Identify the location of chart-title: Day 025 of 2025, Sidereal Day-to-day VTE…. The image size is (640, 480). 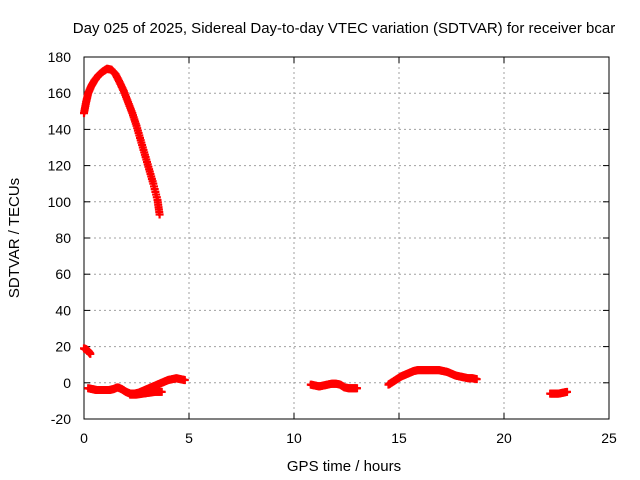
(344, 28).